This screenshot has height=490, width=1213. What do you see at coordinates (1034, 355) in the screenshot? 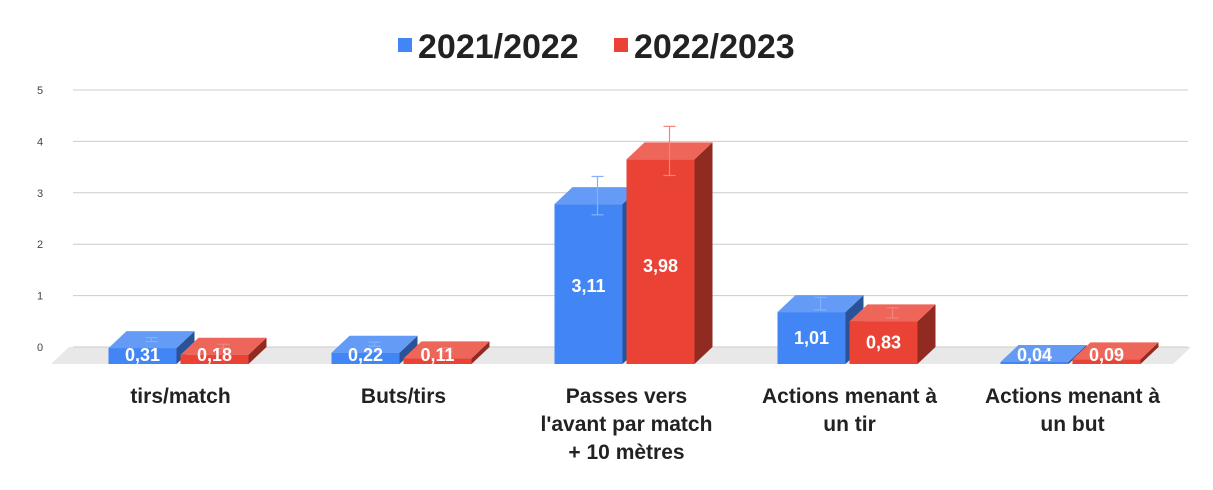
I see `data-label-0-4: 0,04` at bounding box center [1034, 355].